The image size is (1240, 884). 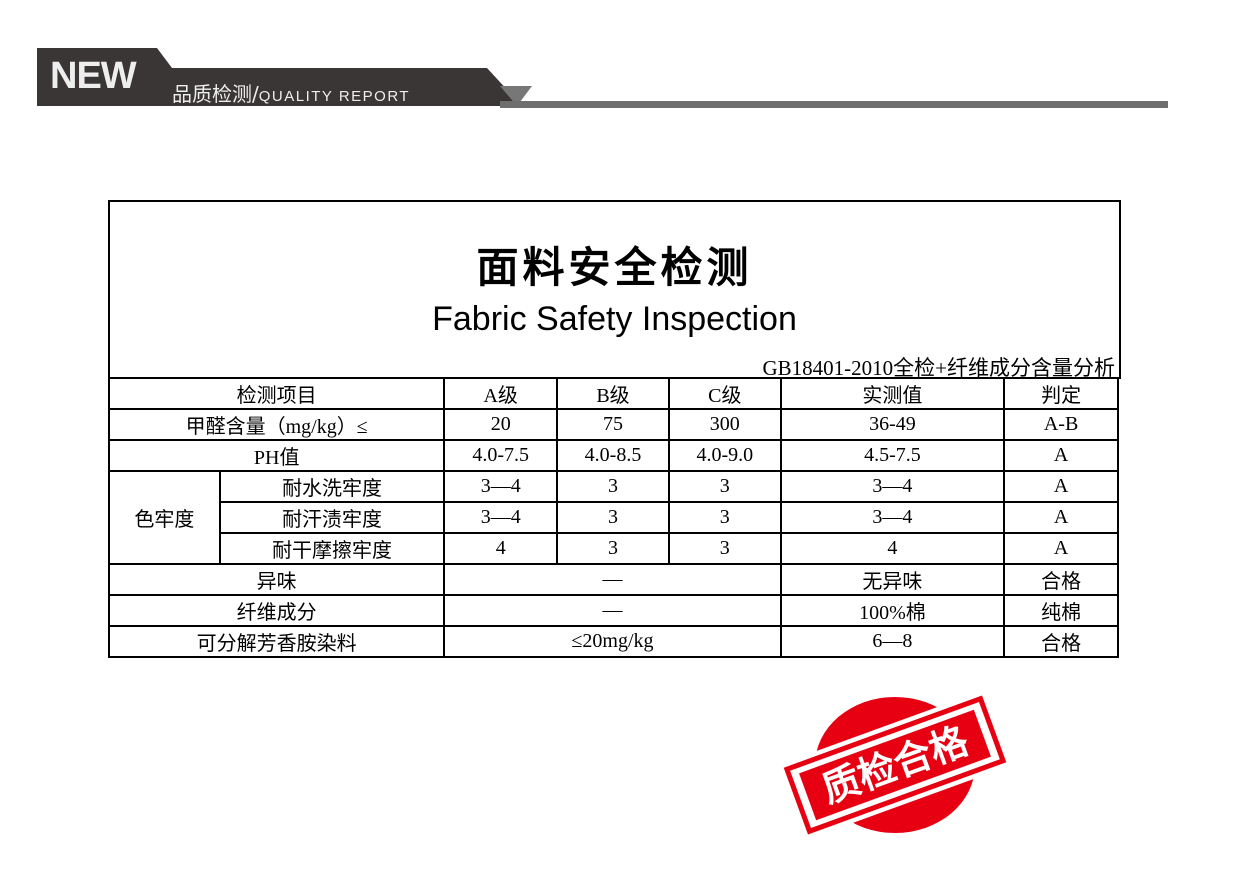 What do you see at coordinates (332, 517) in the screenshot?
I see `item-cell: 耐汗渍牢度` at bounding box center [332, 517].